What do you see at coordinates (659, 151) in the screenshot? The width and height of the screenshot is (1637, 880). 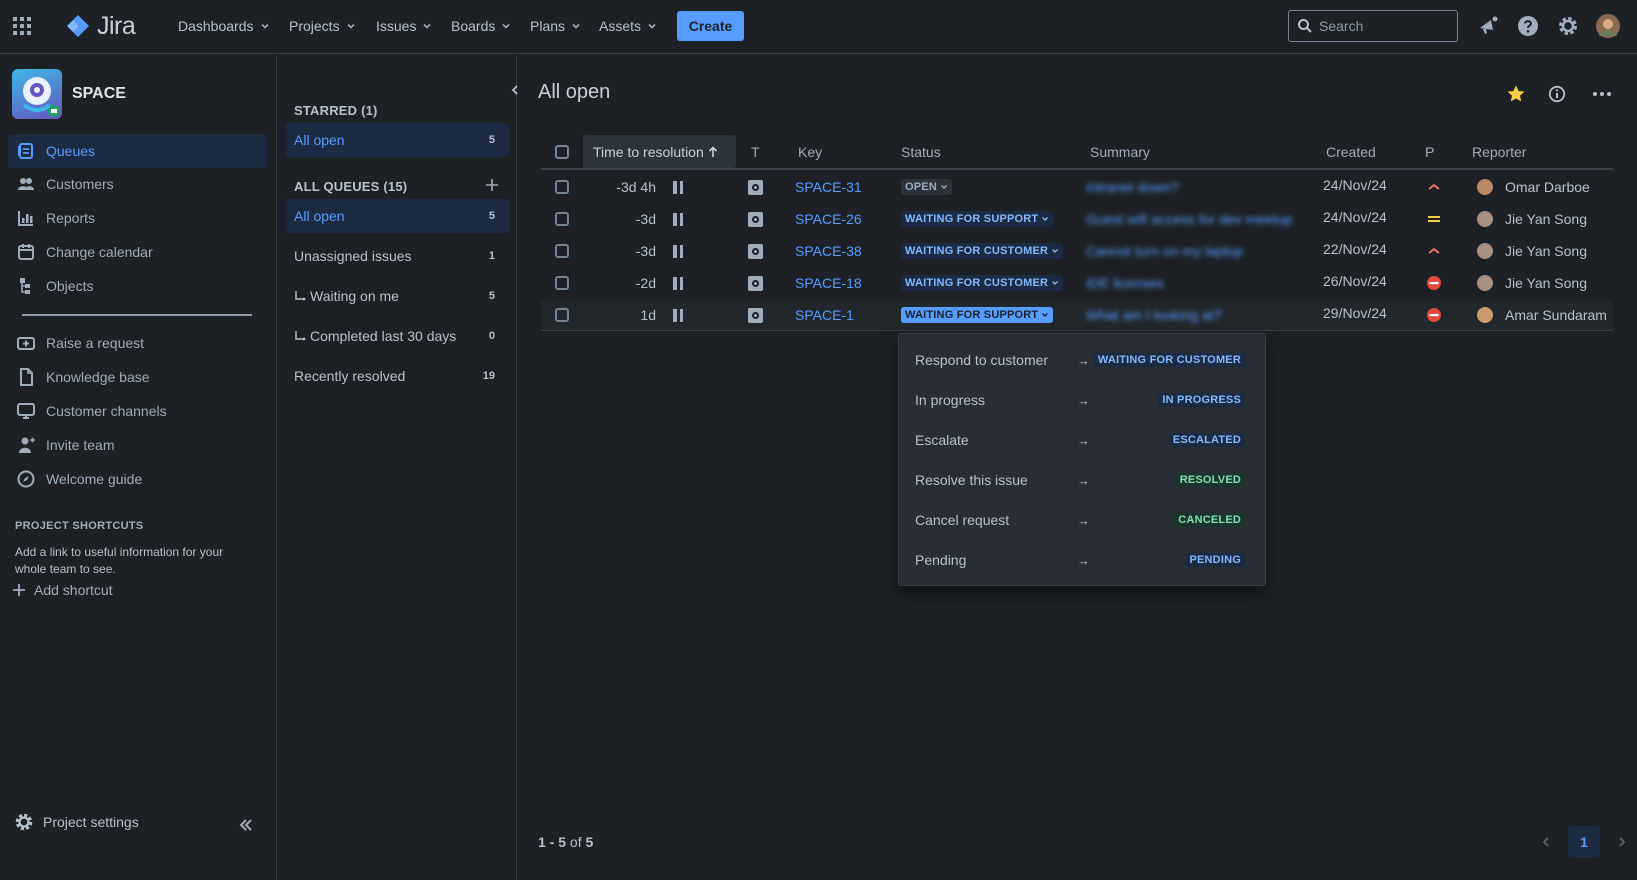 I see `column-header-ttr: Time to resolution` at bounding box center [659, 151].